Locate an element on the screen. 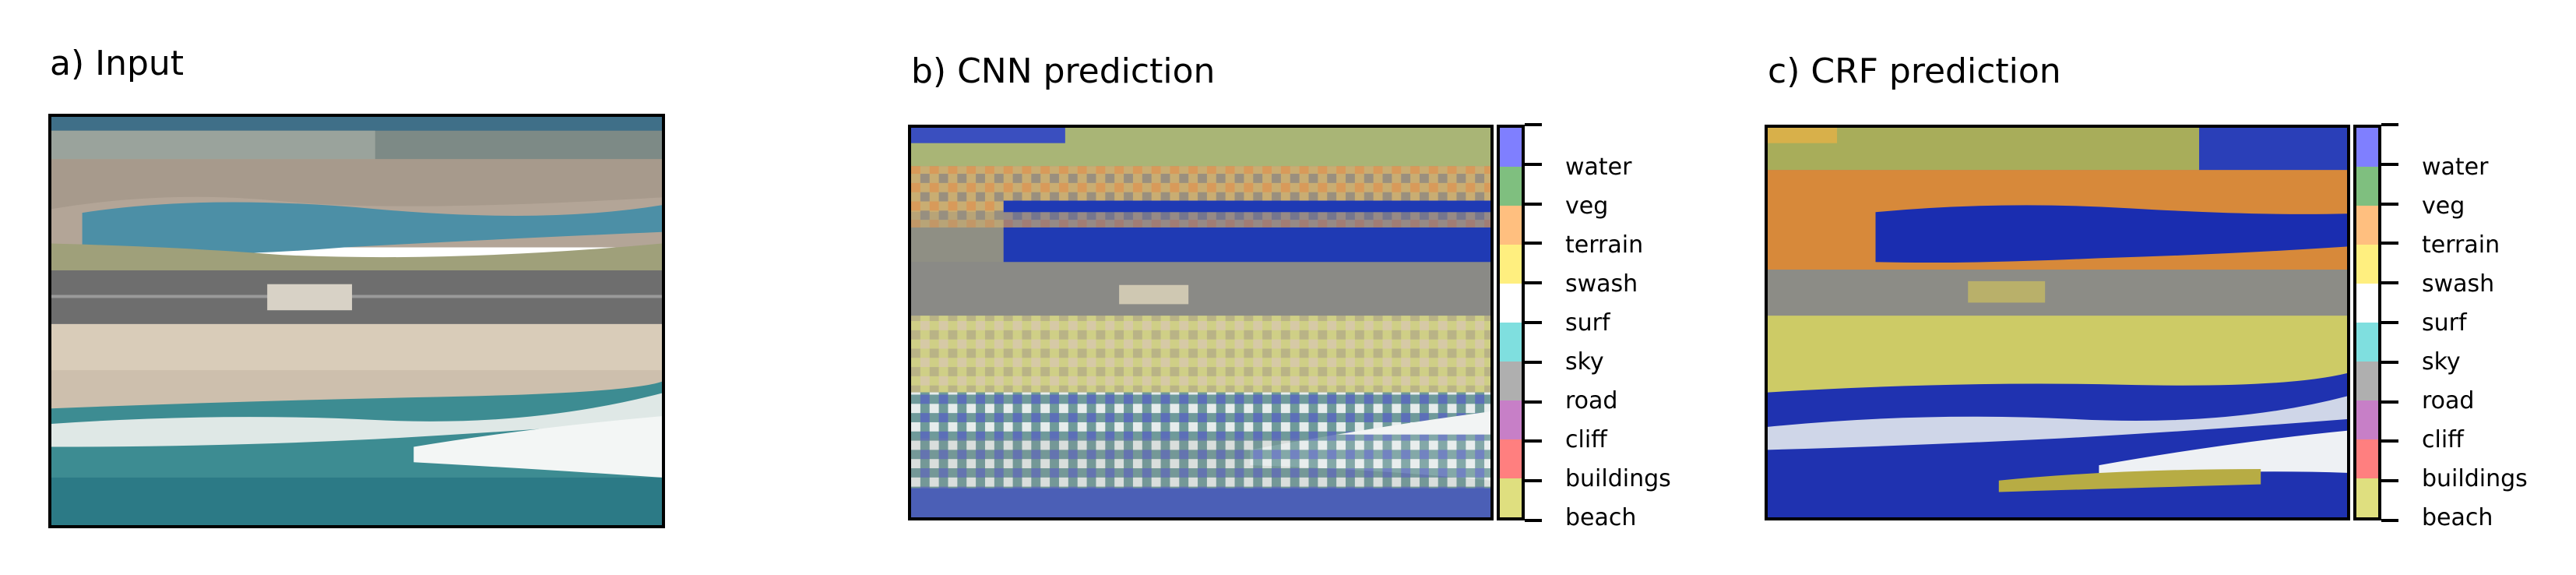 The image size is (2576, 575). panel-b-title: b) CNN prediction is located at coordinates (1063, 71).